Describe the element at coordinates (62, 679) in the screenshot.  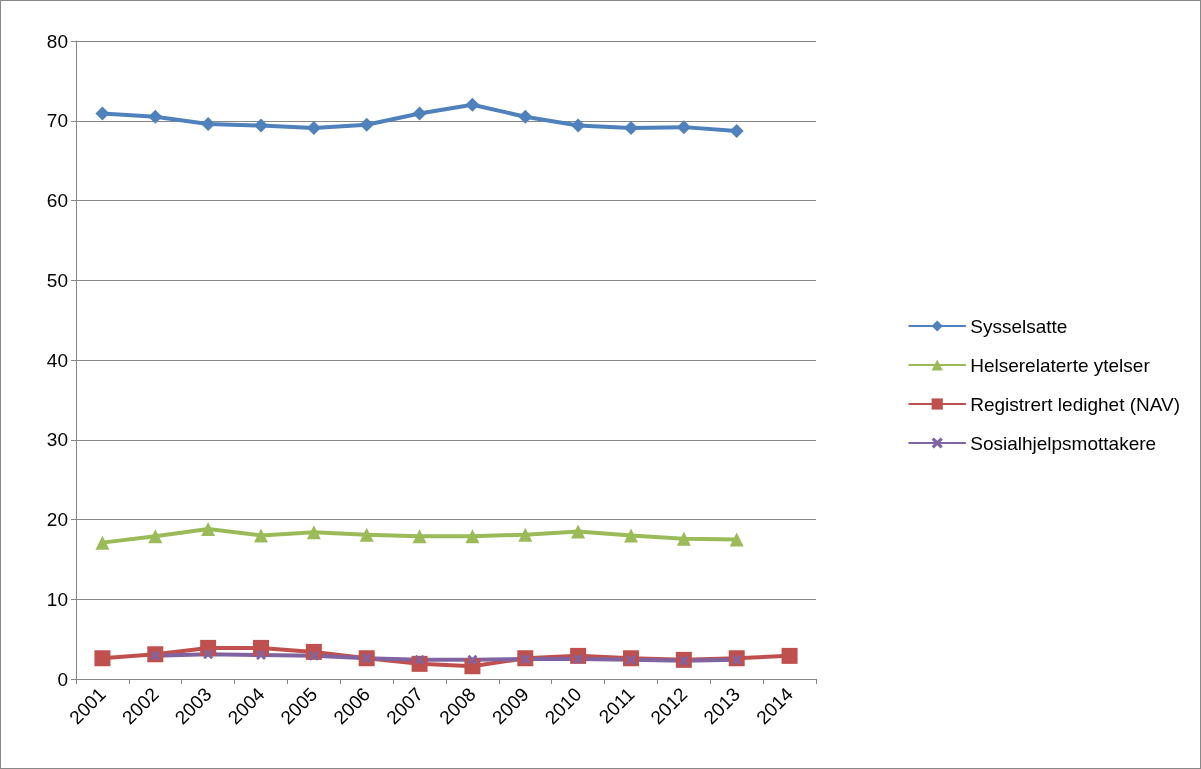
I see `y-tick-label: 0` at that location.